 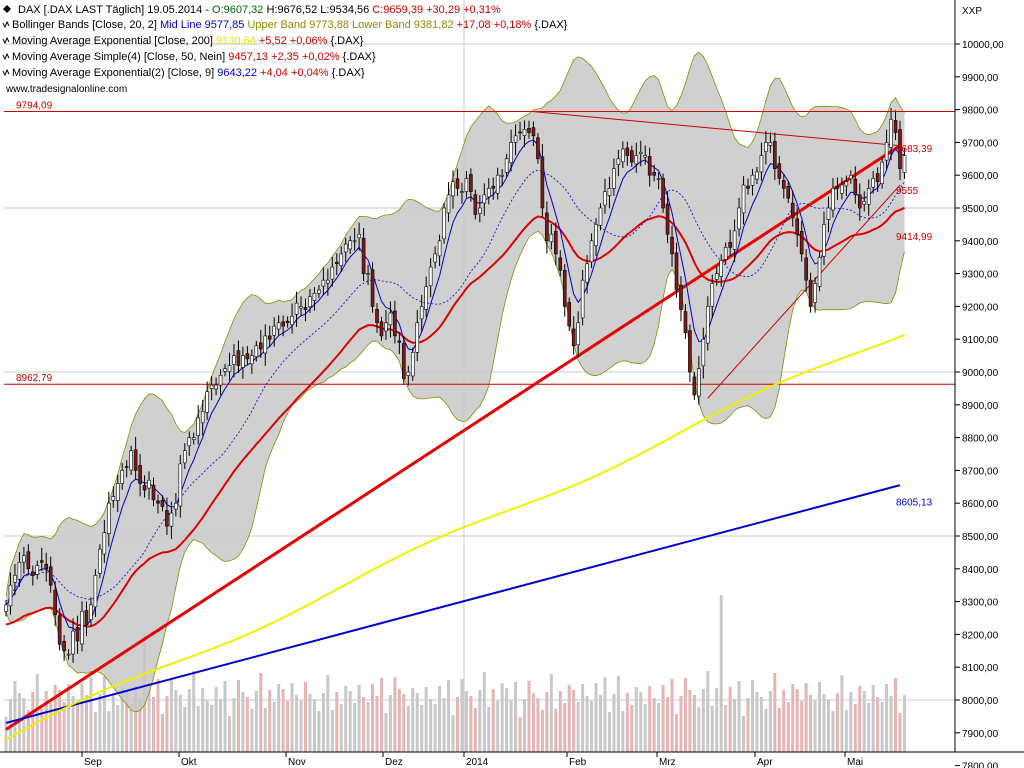 I want to click on y-tick-label: 9400,00, so click(x=980, y=242).